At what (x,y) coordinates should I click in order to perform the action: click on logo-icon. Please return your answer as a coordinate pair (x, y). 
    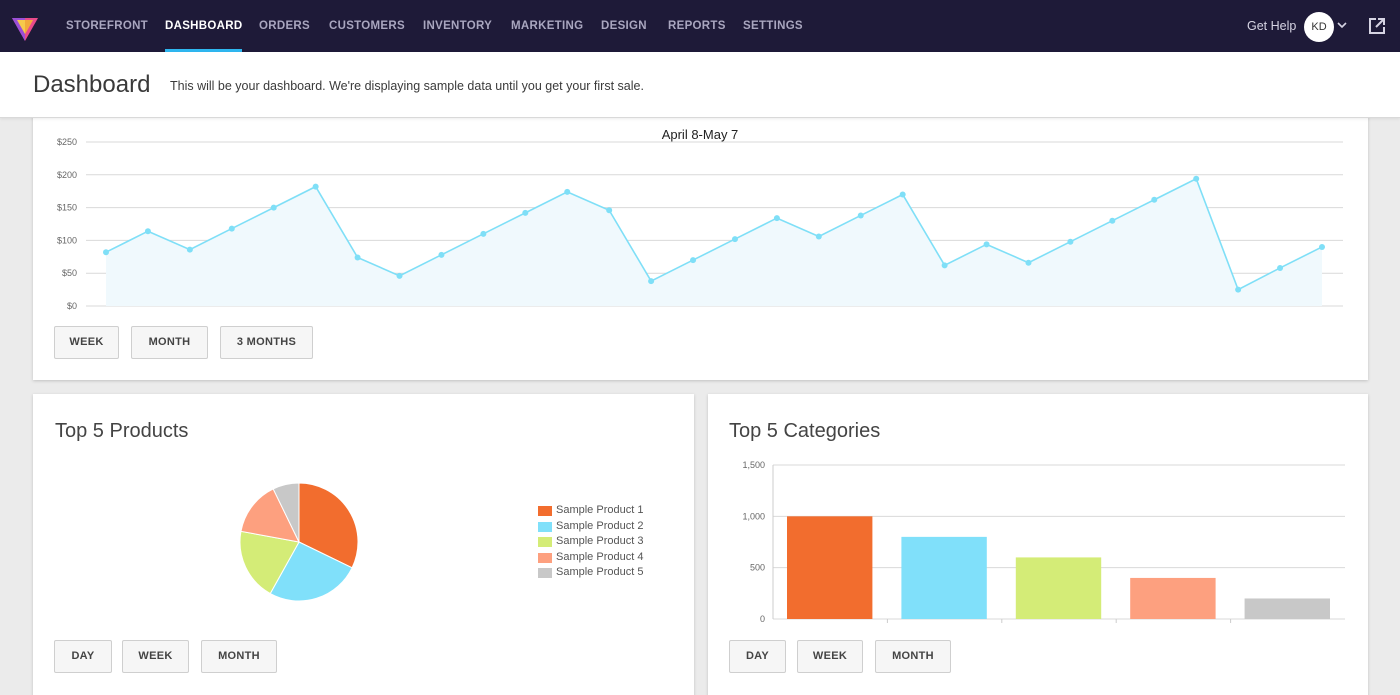
    Looking at the image, I should click on (25, 27).